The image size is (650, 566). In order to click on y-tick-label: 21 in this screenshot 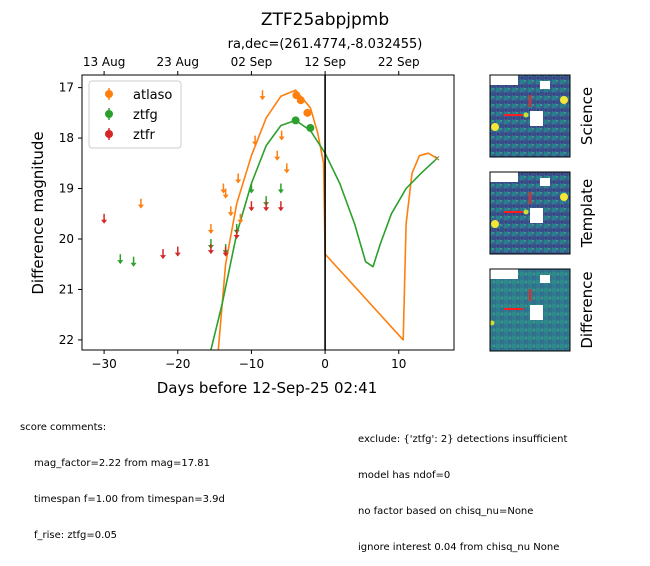, I will do `click(66, 289)`.